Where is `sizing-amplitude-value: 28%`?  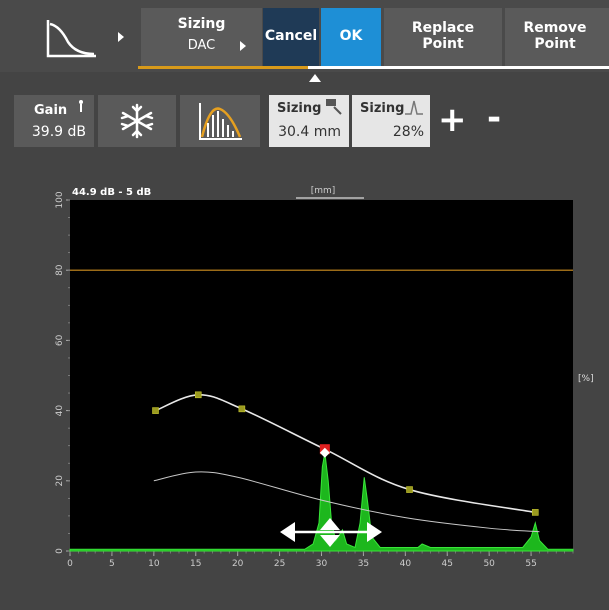 sizing-amplitude-value: 28% is located at coordinates (408, 132).